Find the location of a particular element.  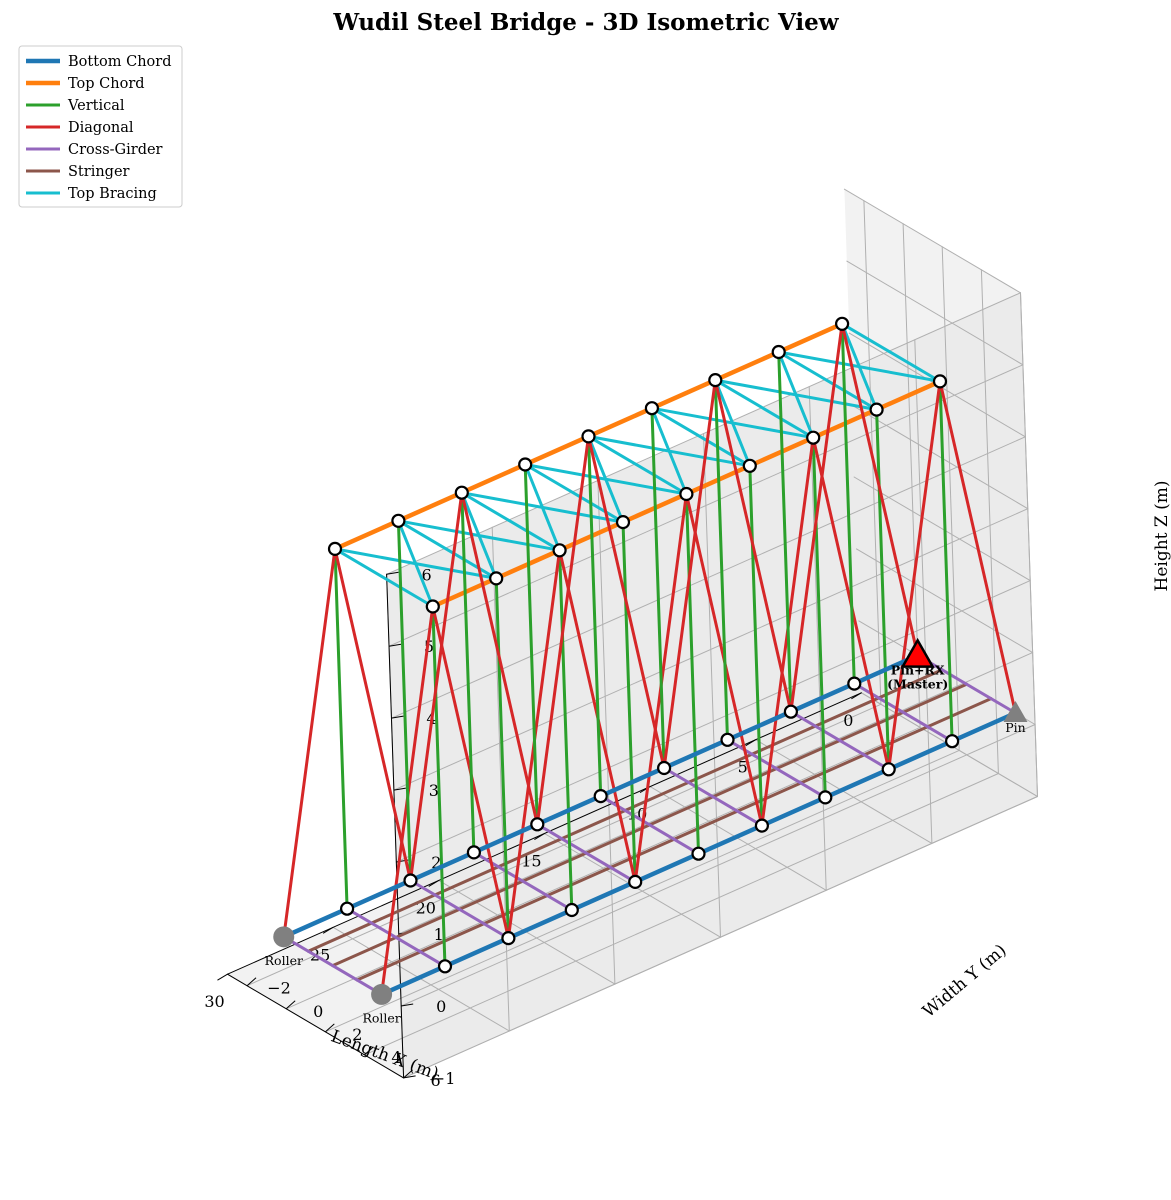

legend-label: Stringer is located at coordinates (99, 172).